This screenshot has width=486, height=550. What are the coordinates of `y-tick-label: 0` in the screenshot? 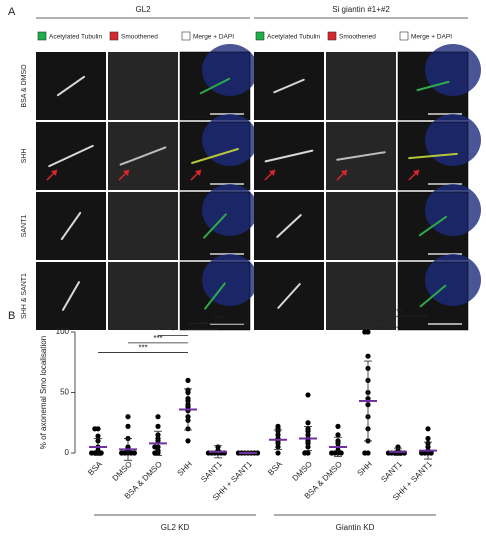 It's located at (67, 452).